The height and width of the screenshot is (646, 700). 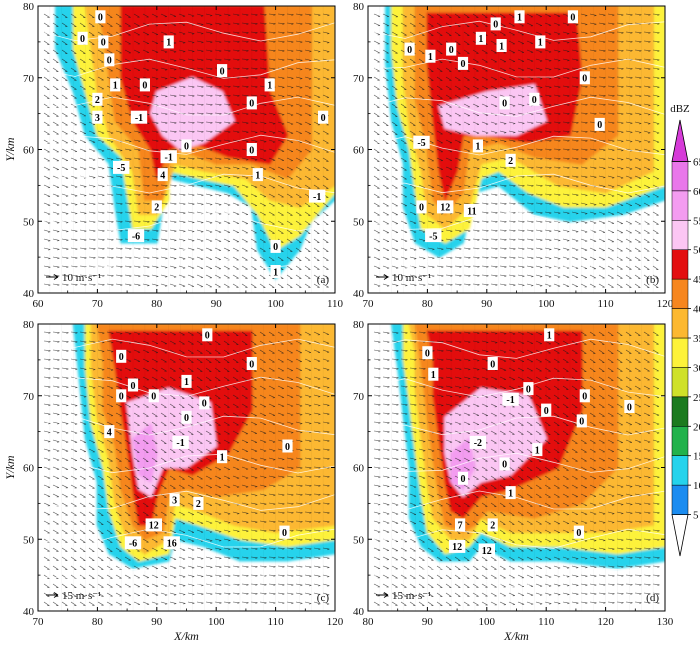 What do you see at coordinates (605, 622) in the screenshot?
I see `x-tick-label: 120` at bounding box center [605, 622].